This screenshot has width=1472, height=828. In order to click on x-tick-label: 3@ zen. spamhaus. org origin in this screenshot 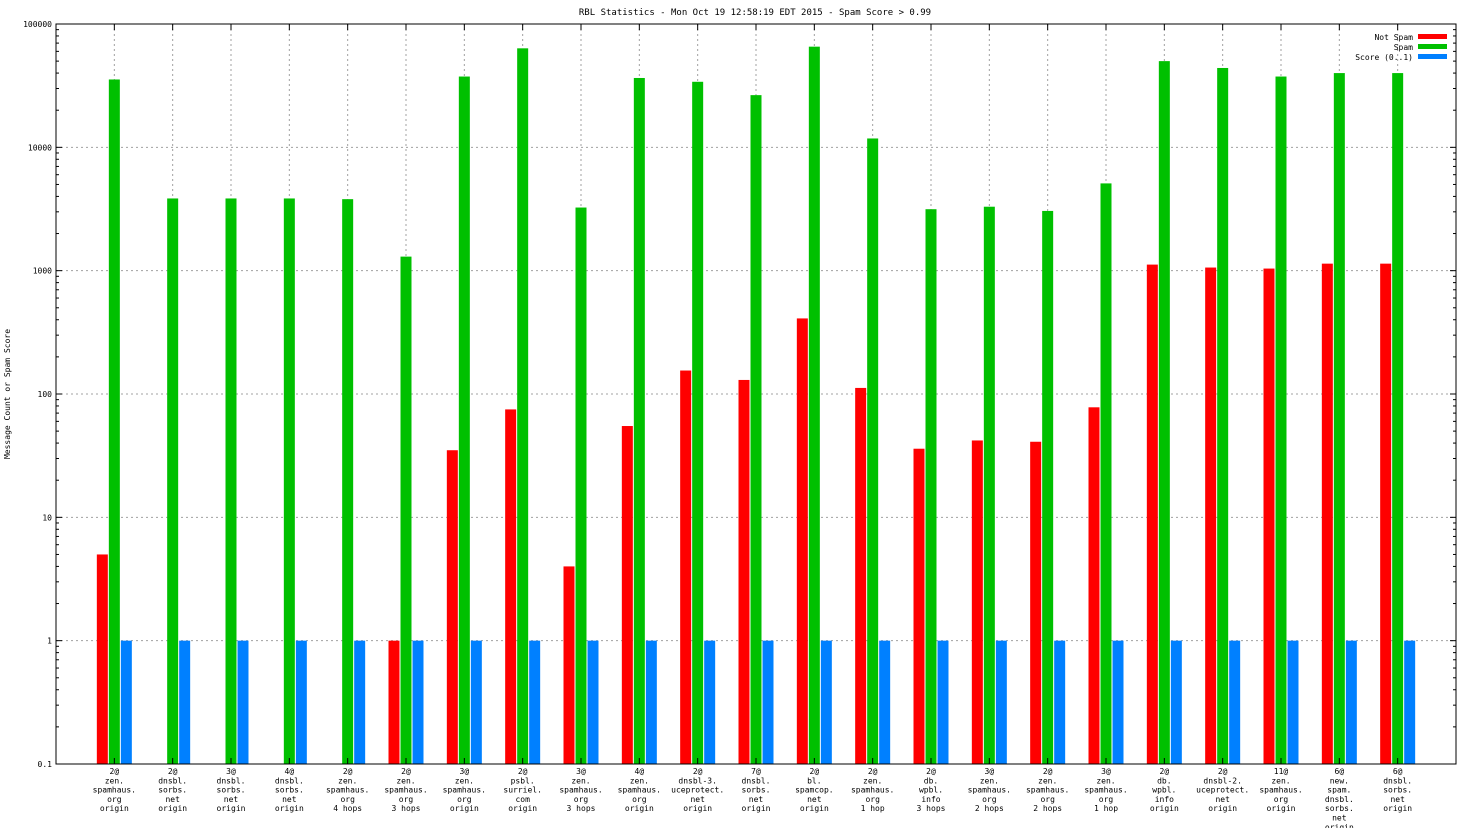, I will do `click(464, 790)`.